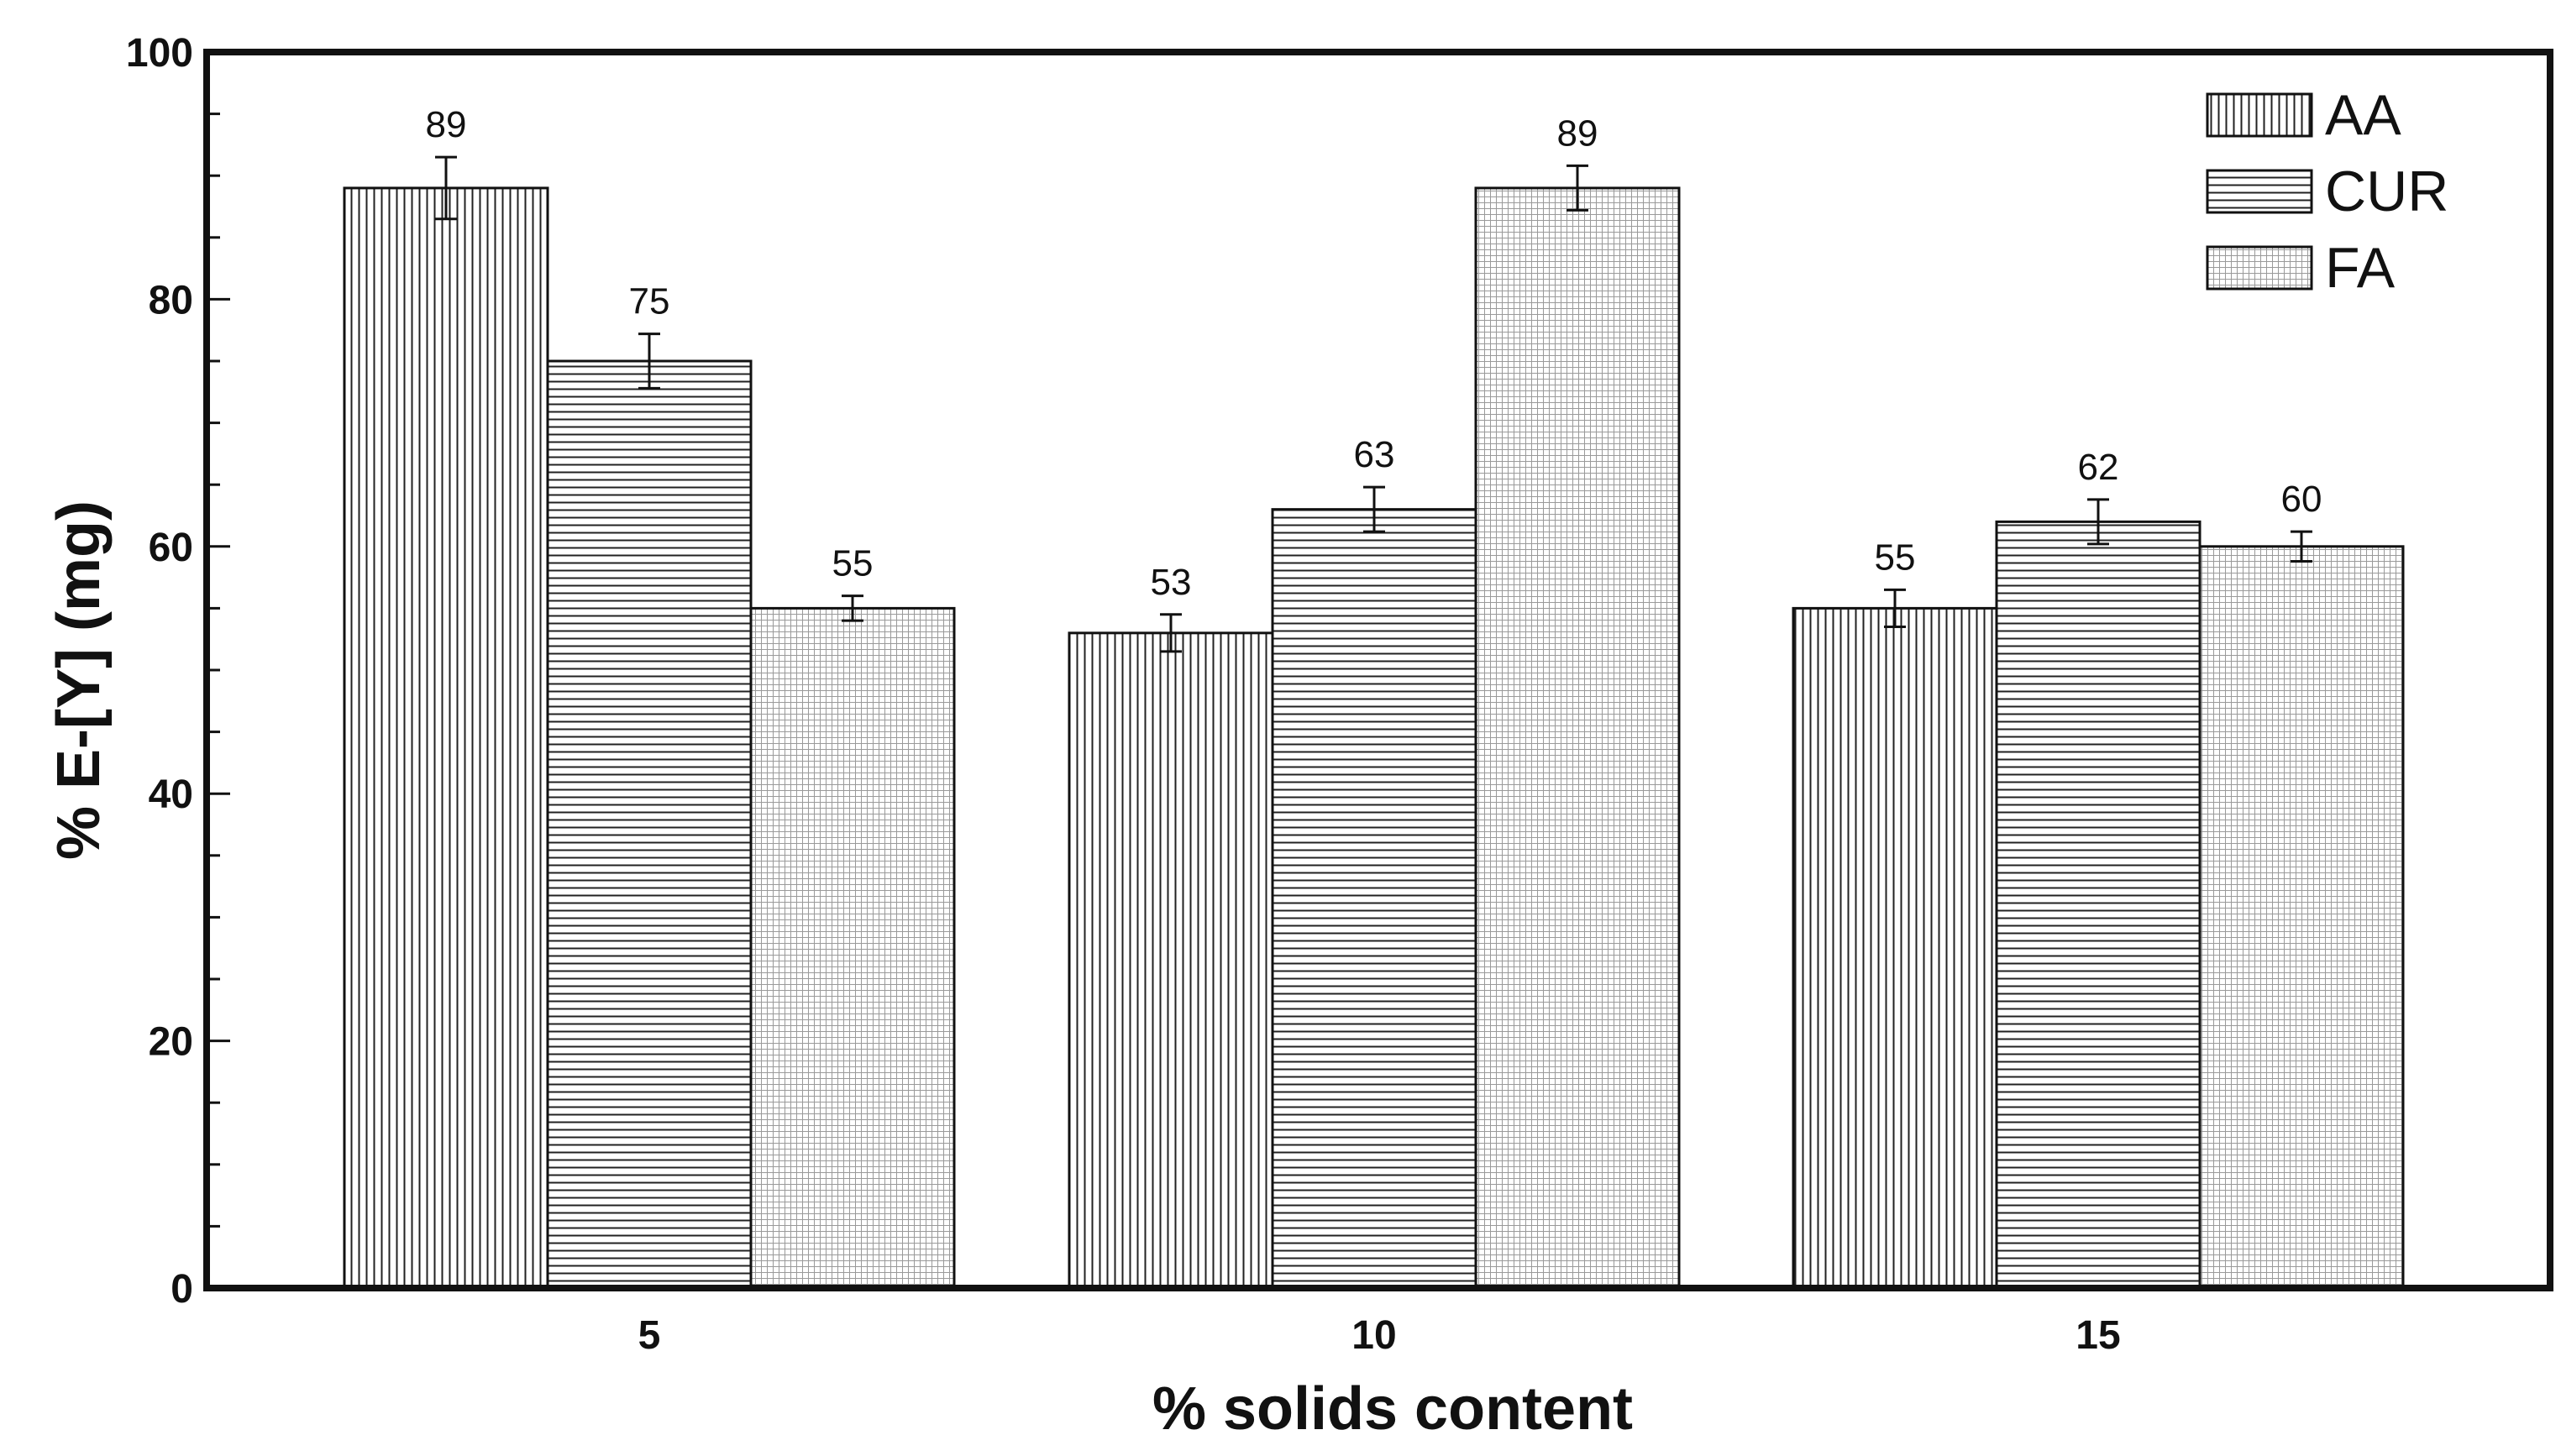  I want to click on legend-label-fa: FA, so click(2360, 268).